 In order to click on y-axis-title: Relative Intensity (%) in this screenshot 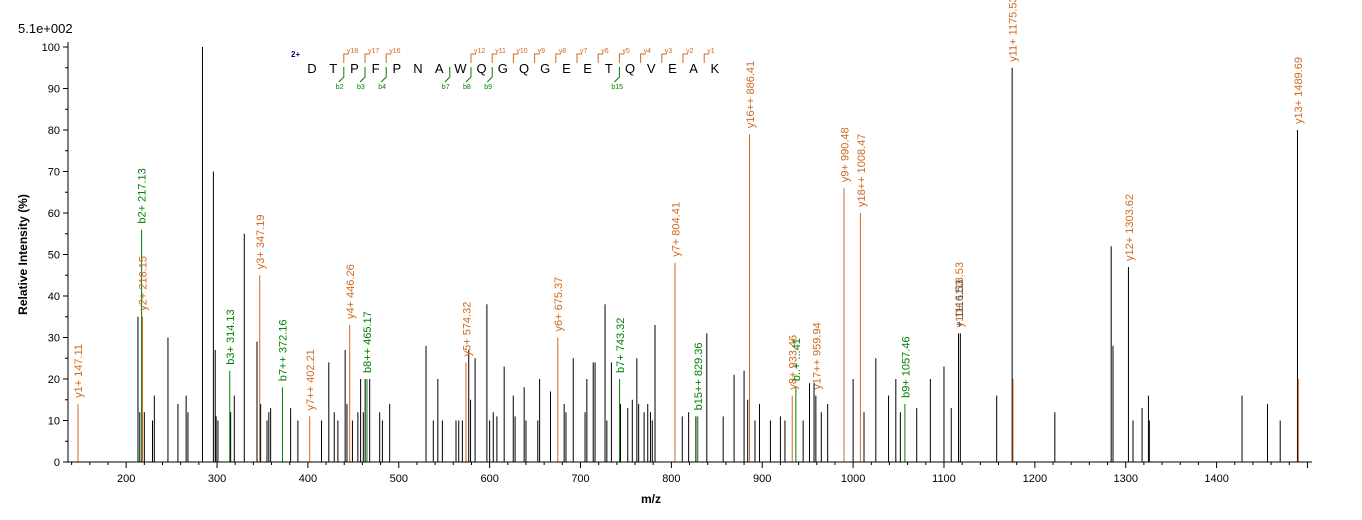, I will do `click(23, 254)`.